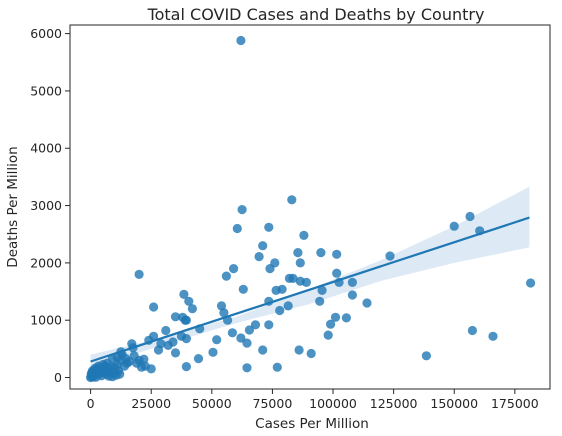  What do you see at coordinates (273, 403) in the screenshot?
I see `x-tick-label: 75000` at bounding box center [273, 403].